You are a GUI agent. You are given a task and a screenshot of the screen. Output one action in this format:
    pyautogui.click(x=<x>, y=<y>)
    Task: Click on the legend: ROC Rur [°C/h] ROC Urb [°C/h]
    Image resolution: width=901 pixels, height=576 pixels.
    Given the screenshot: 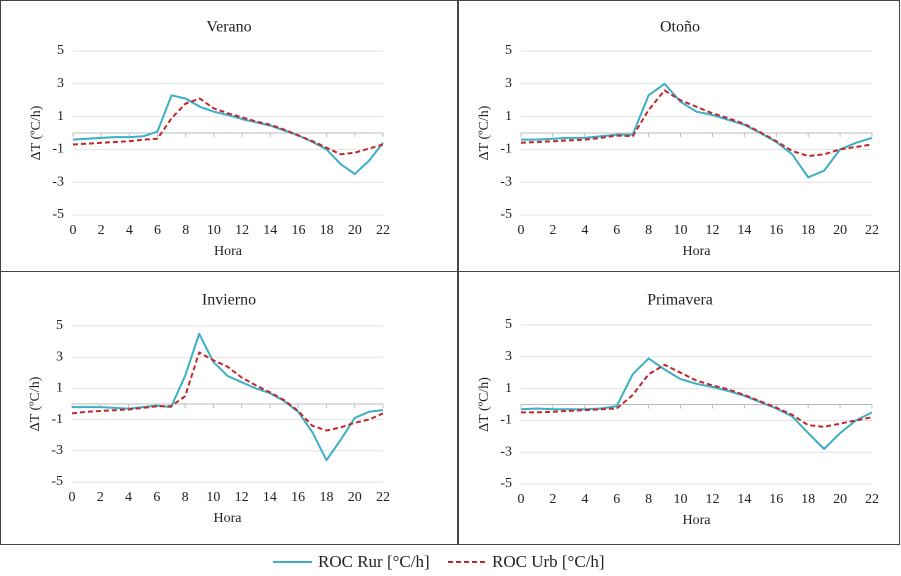 What is the action you would take?
    pyautogui.click(x=439, y=561)
    